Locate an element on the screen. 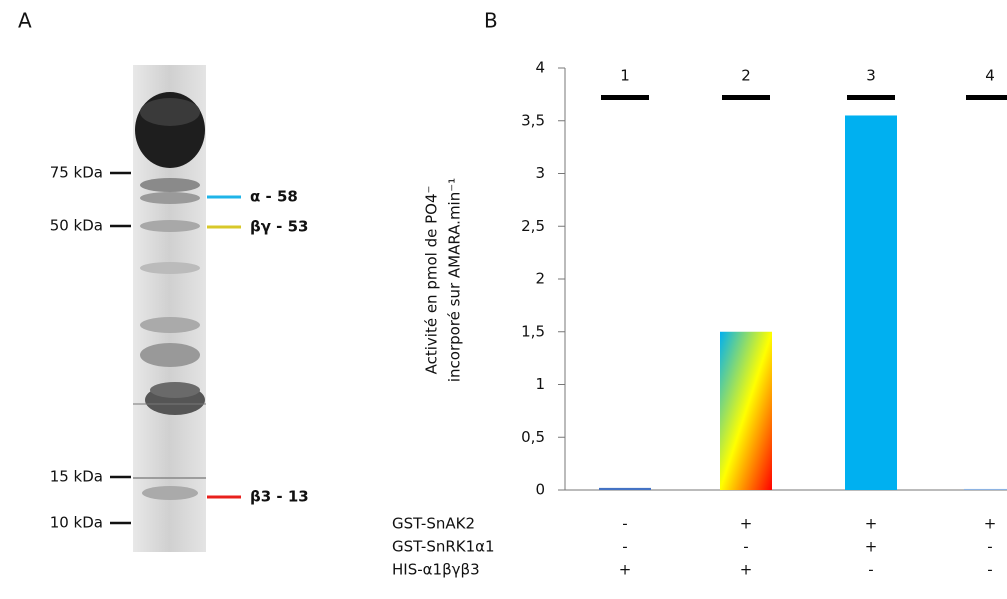  category-label: 2 is located at coordinates (746, 76).